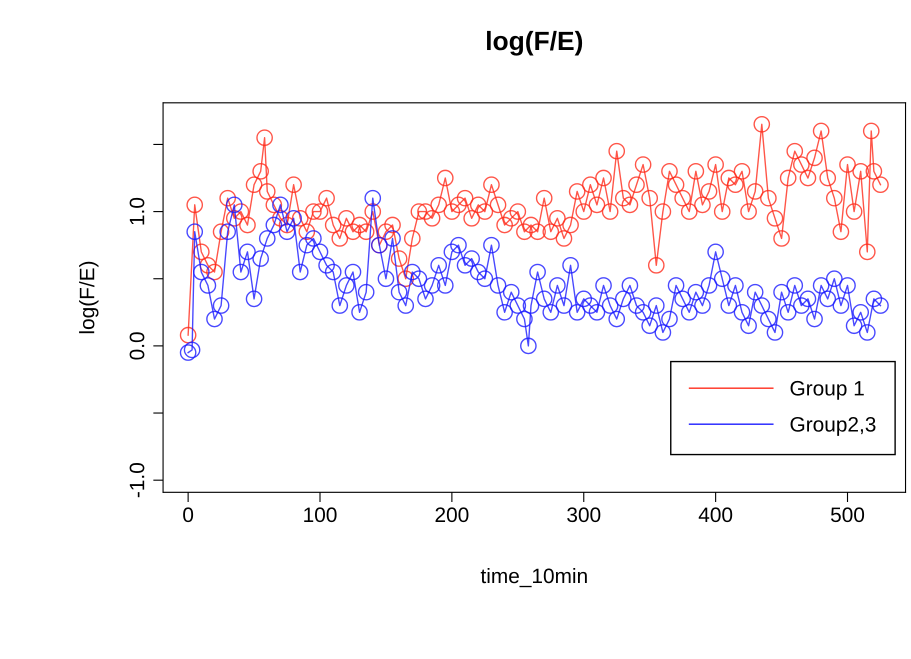  Describe the element at coordinates (715, 514) in the screenshot. I see `x-tick-label: 400` at that location.